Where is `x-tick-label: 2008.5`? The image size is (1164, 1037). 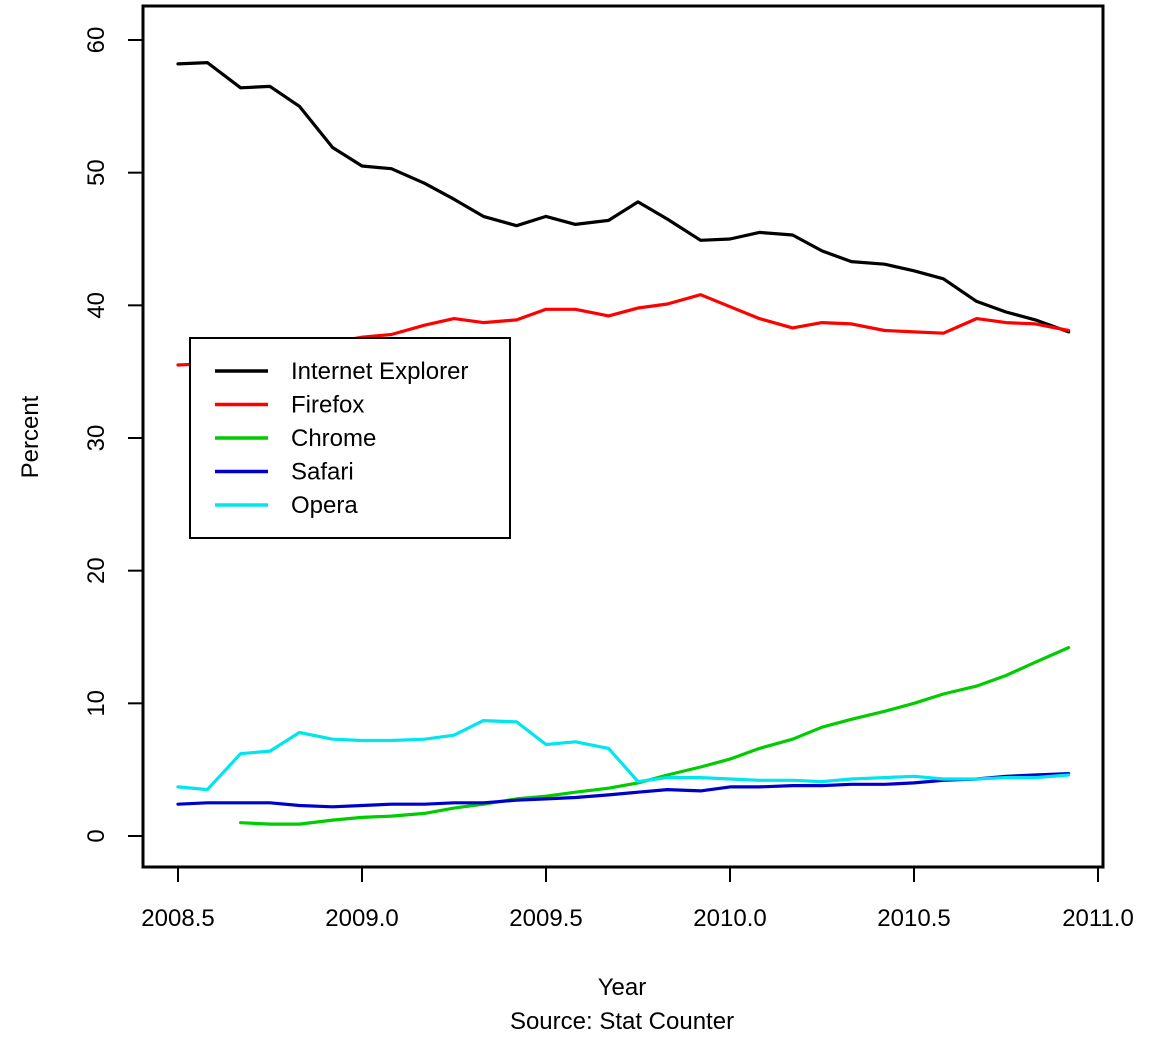
x-tick-label: 2008.5 is located at coordinates (177, 918).